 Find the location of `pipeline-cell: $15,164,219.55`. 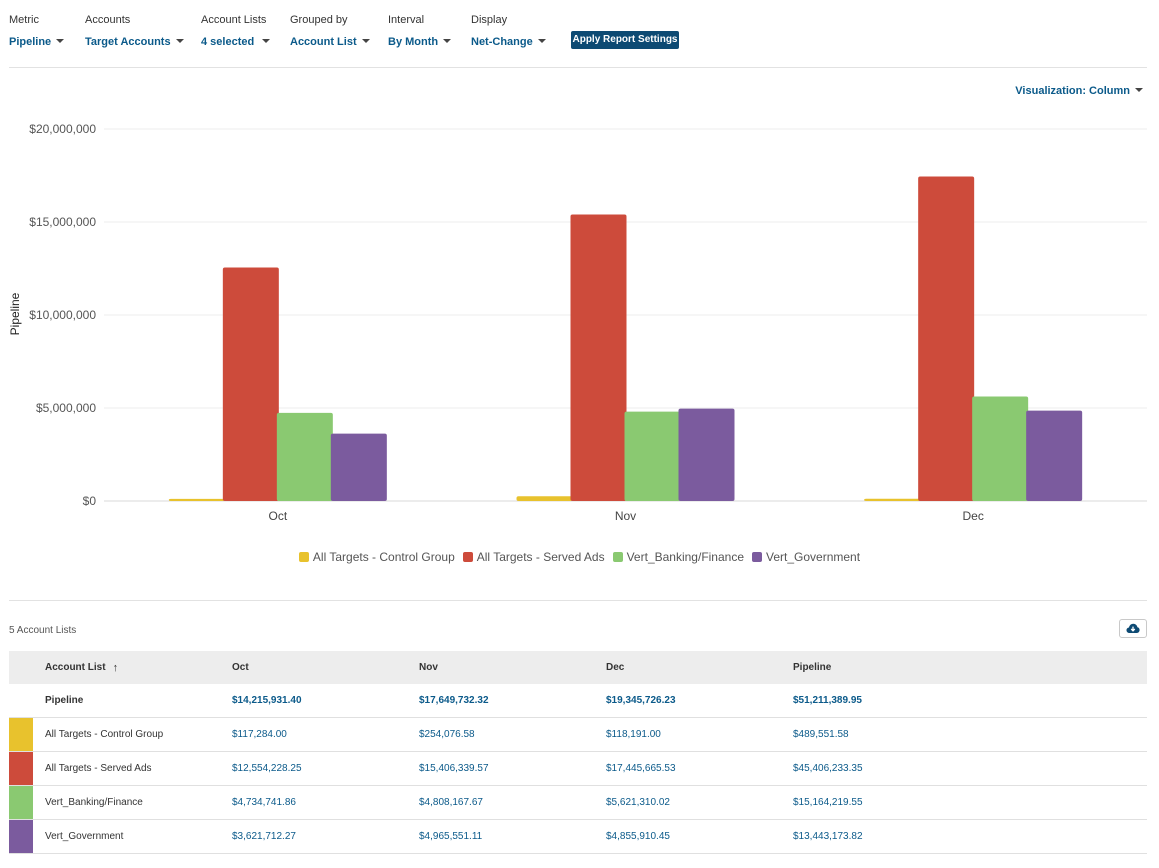

pipeline-cell: $15,164,219.55 is located at coordinates (828, 802).